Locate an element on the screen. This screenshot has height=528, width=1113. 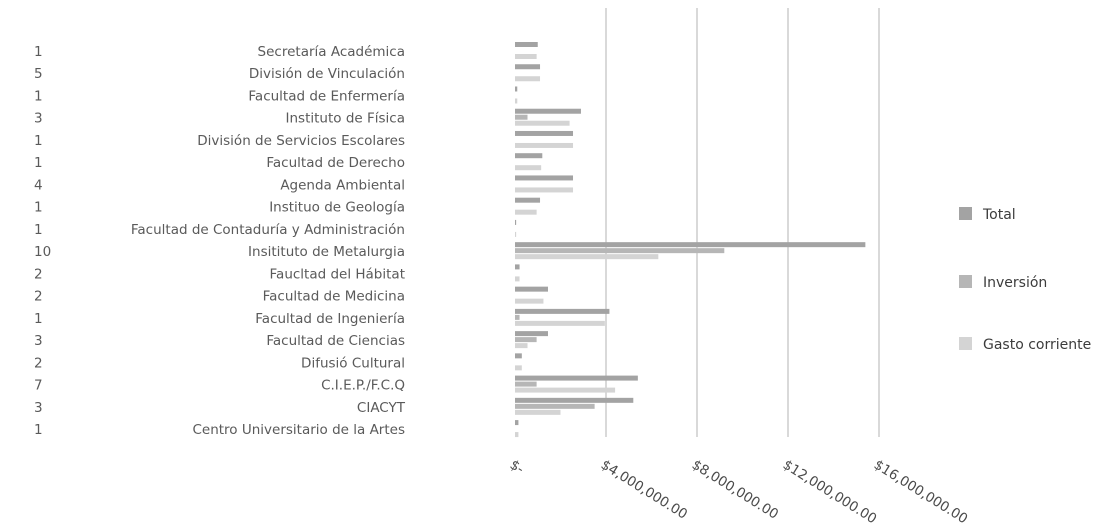
x-tick-label: $8,000,000.00 is located at coordinates (735, 490).